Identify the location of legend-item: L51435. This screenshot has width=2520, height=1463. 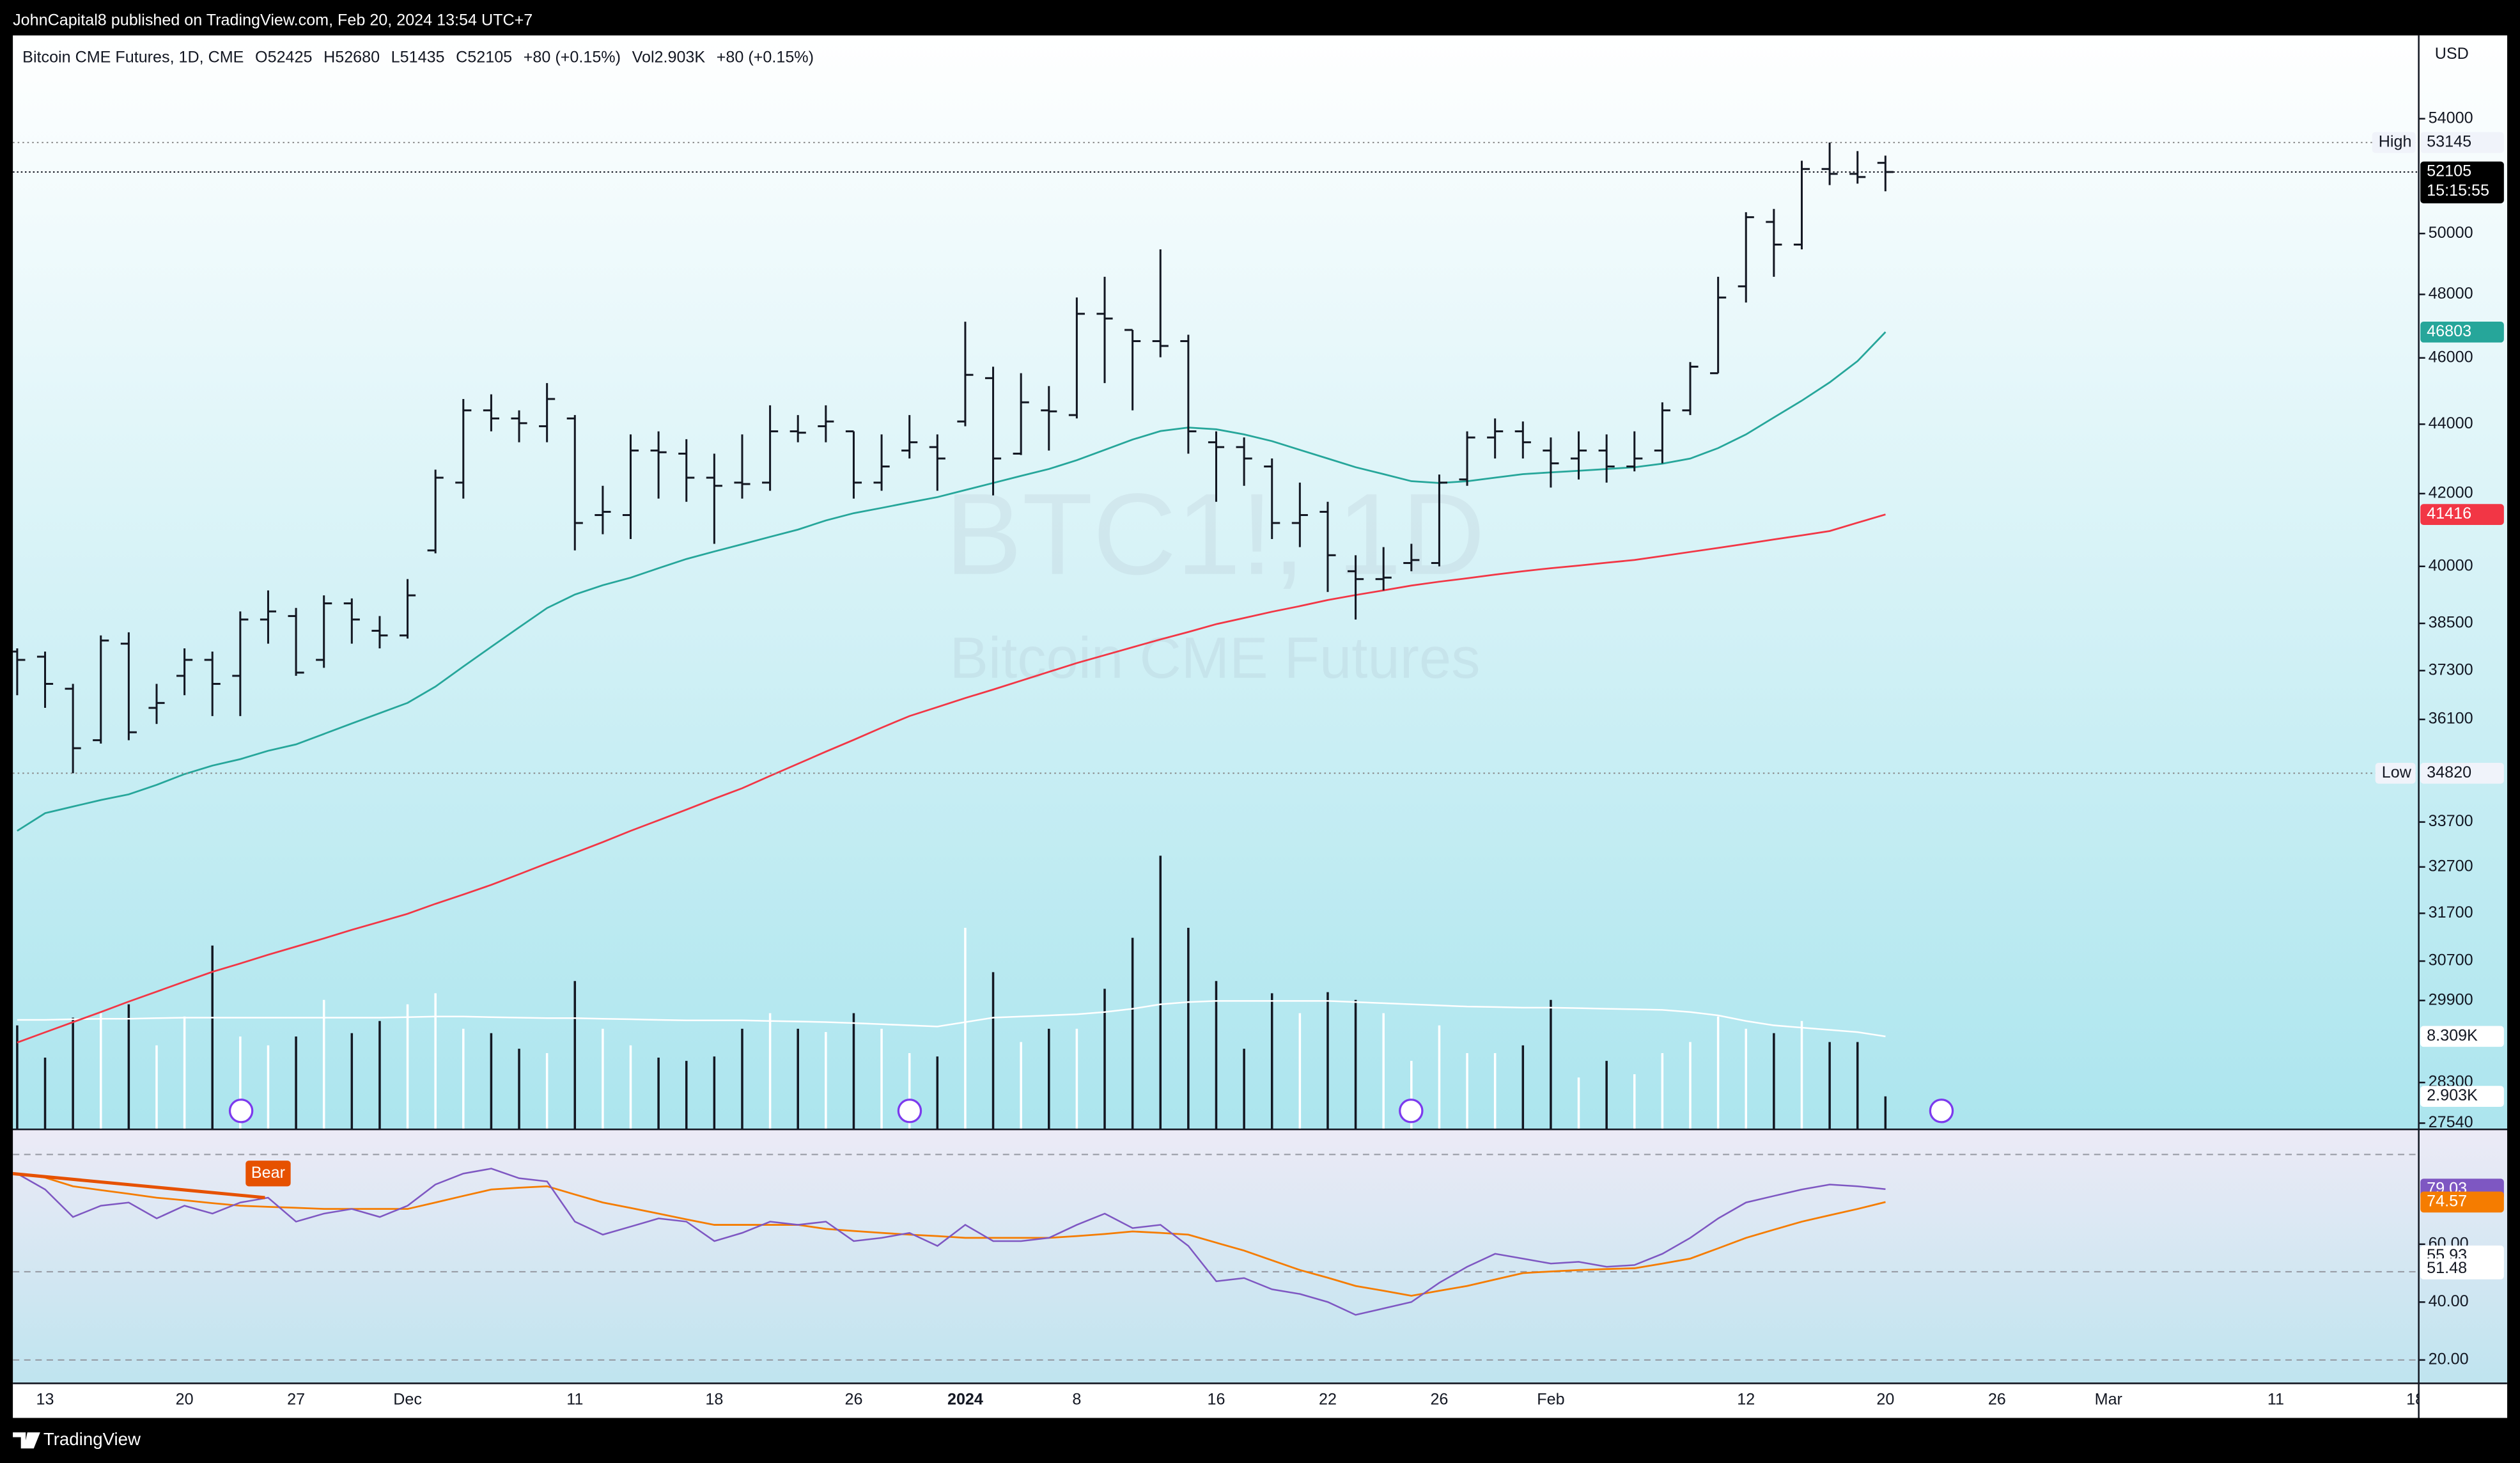
(418, 57).